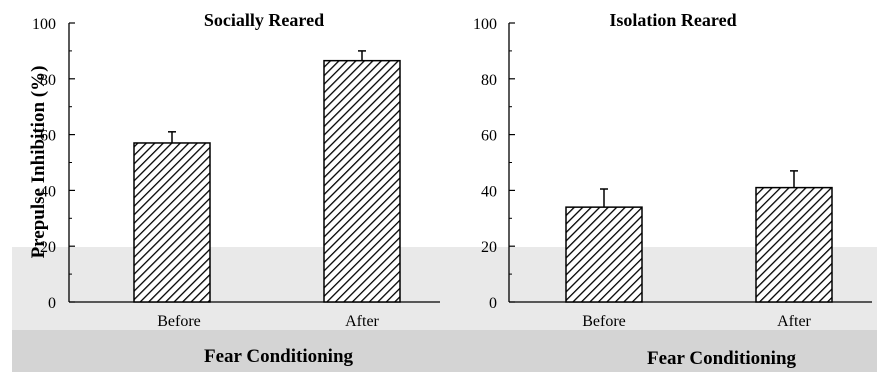 The width and height of the screenshot is (877, 372). What do you see at coordinates (672, 20) in the screenshot?
I see `panel-title: Isolation Reared` at bounding box center [672, 20].